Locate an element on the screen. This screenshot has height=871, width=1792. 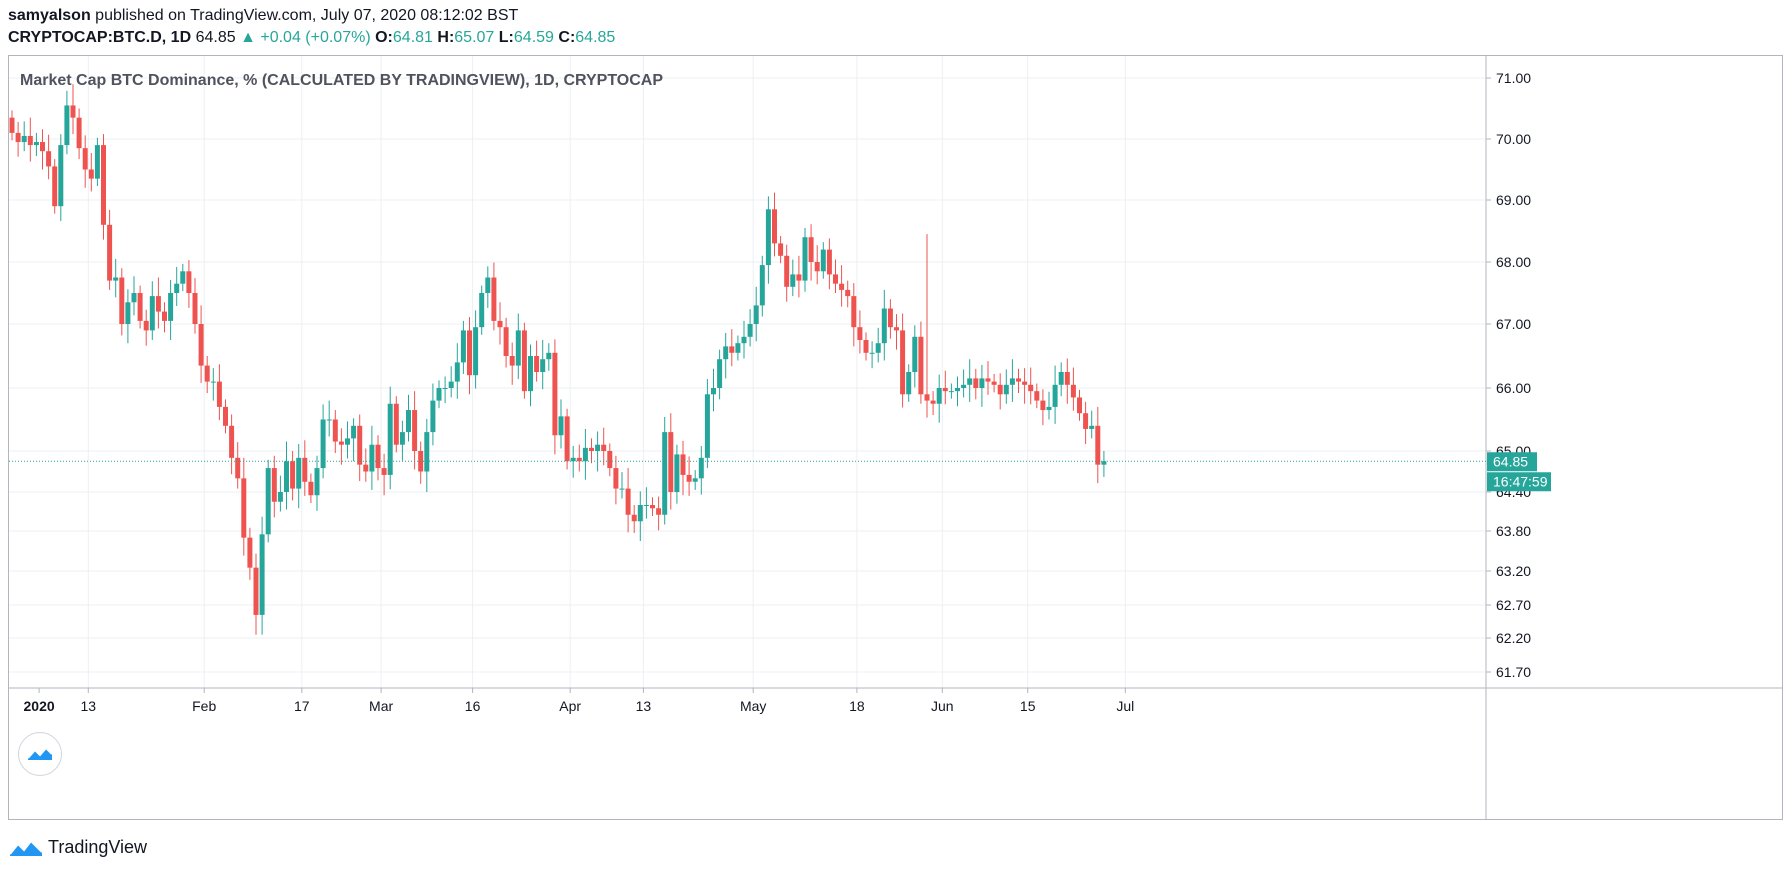
x-tick-label: Feb is located at coordinates (204, 706).